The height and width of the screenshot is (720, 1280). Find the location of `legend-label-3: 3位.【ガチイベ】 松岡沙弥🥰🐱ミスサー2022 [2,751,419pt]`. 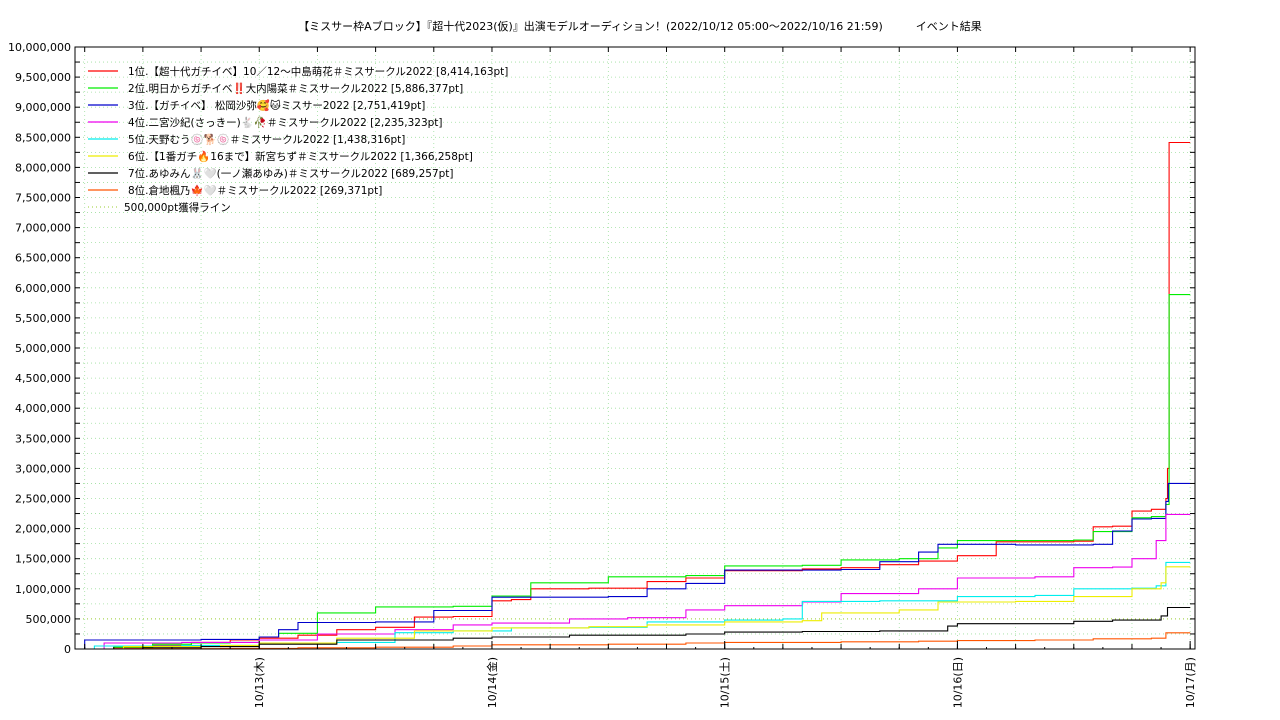

legend-label-3: 3位.【ガチイベ】 松岡沙弥🥰🐱ミスサー2022 [2,751,419pt] is located at coordinates (276, 105).